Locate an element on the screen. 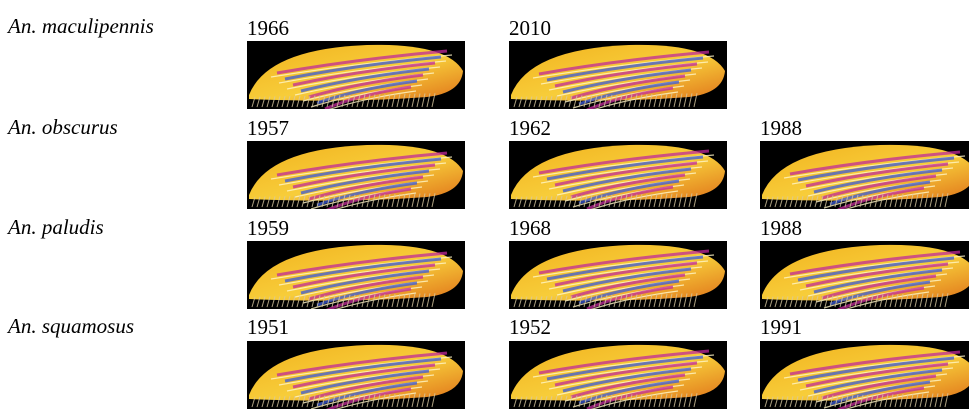 The height and width of the screenshot is (409, 969). year-label: 1962 is located at coordinates (530, 128).